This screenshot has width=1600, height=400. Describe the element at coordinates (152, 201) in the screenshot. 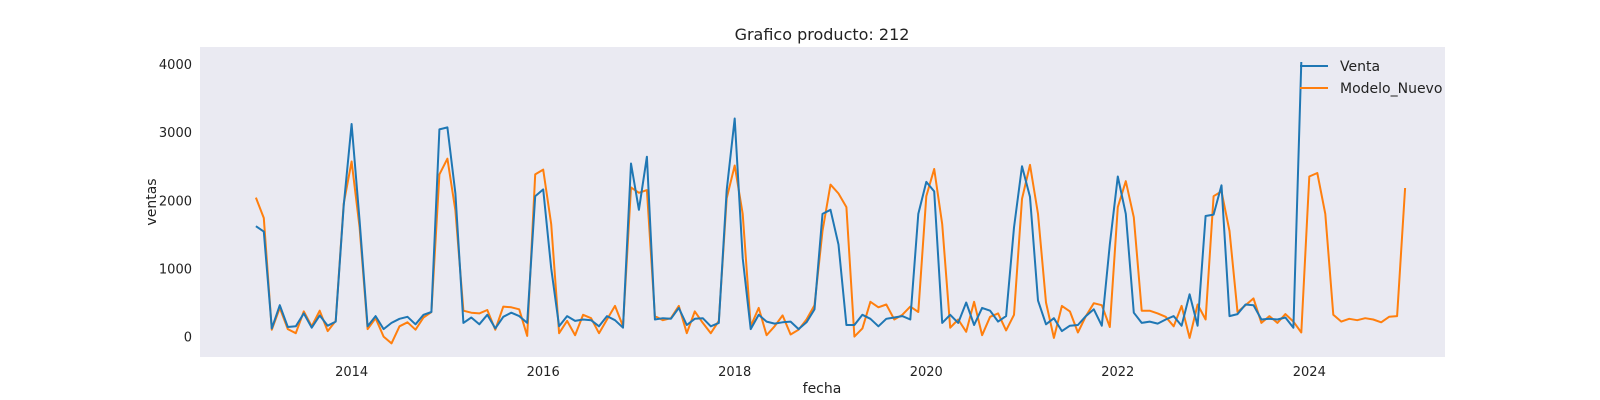

I see `y-axis-label: ventas` at that location.